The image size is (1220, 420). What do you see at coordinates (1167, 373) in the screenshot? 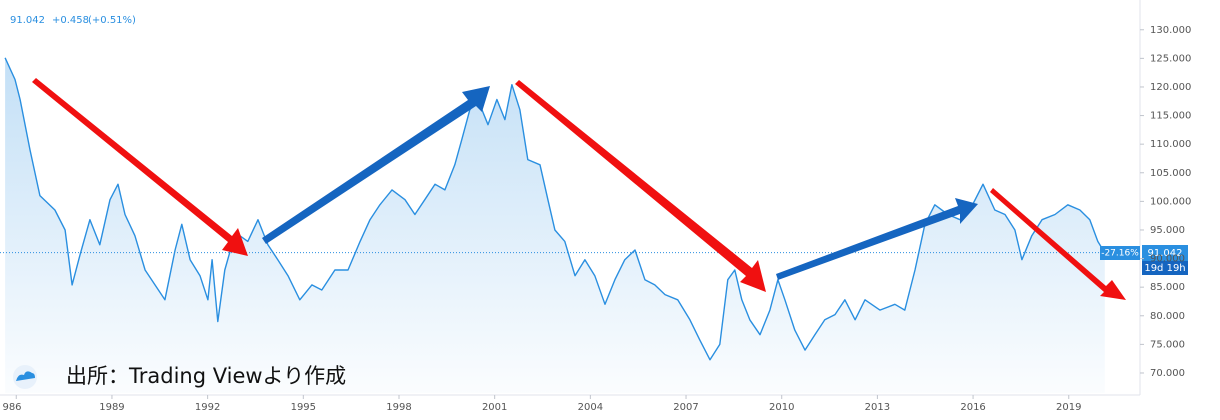
I see `y-tick-label: 70.000` at bounding box center [1167, 373].